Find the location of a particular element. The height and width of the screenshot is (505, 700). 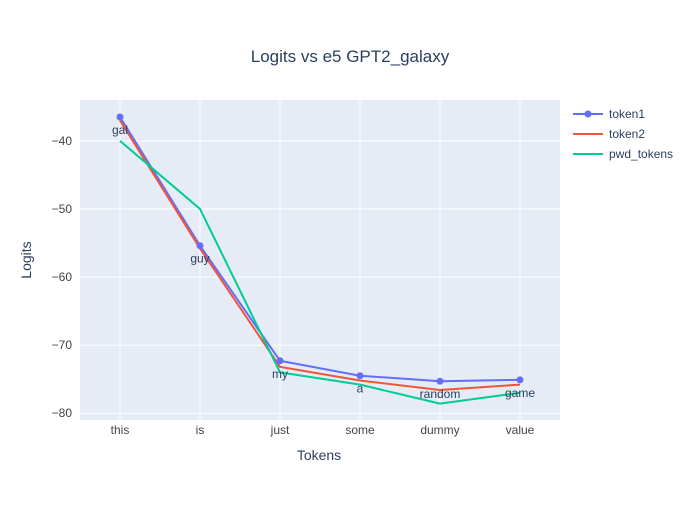

x-tick-label: this is located at coordinates (120, 430).